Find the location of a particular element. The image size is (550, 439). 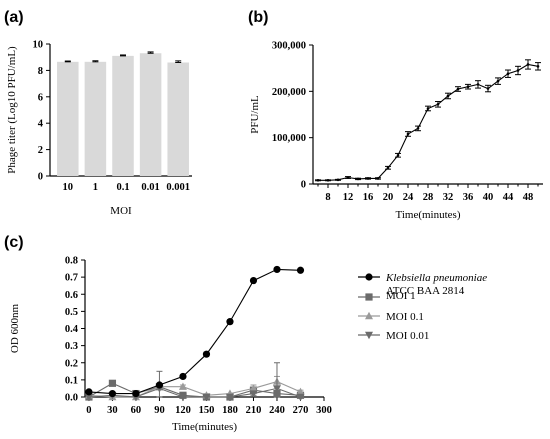

x-tick-label: 0 is located at coordinates (88, 410).